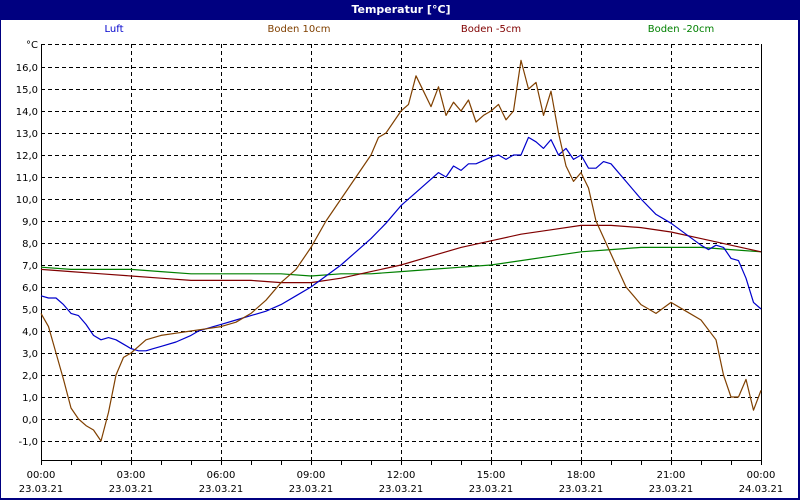 The image size is (800, 500). Describe the element at coordinates (30, 310) in the screenshot. I see `y-tick-label: 5,0` at that location.